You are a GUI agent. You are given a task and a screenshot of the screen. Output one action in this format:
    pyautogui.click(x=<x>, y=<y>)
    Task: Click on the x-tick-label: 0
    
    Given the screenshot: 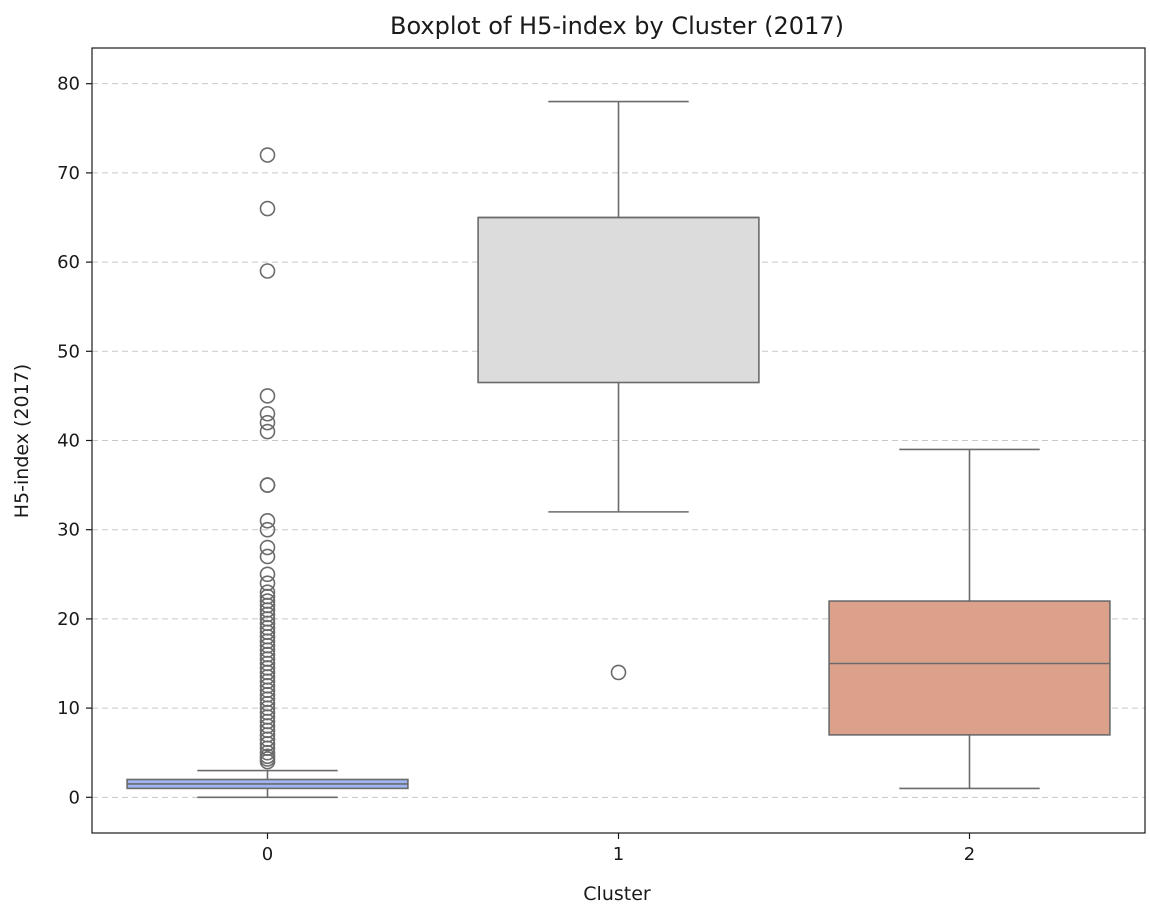 What is the action you would take?
    pyautogui.click(x=267, y=854)
    